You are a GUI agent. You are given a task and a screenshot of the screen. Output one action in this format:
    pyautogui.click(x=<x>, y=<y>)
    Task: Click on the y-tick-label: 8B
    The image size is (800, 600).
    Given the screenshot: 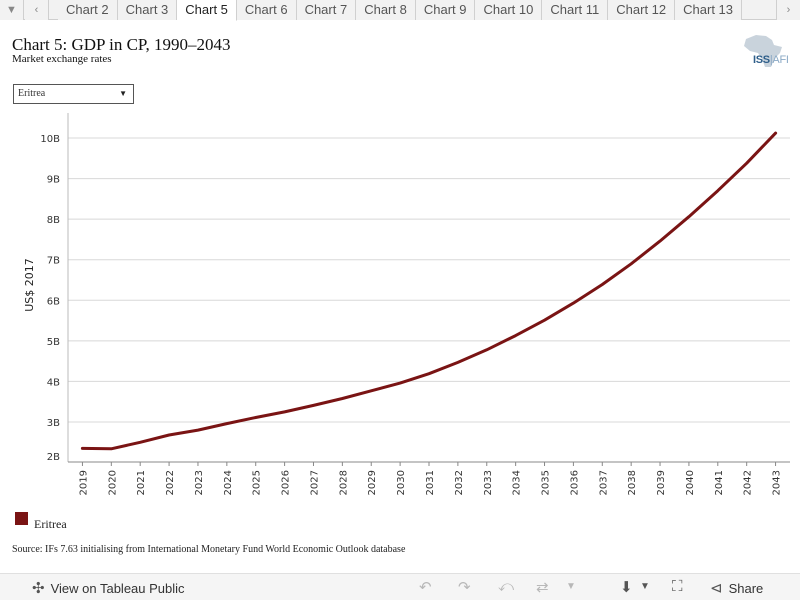 What is the action you would take?
    pyautogui.click(x=53, y=220)
    